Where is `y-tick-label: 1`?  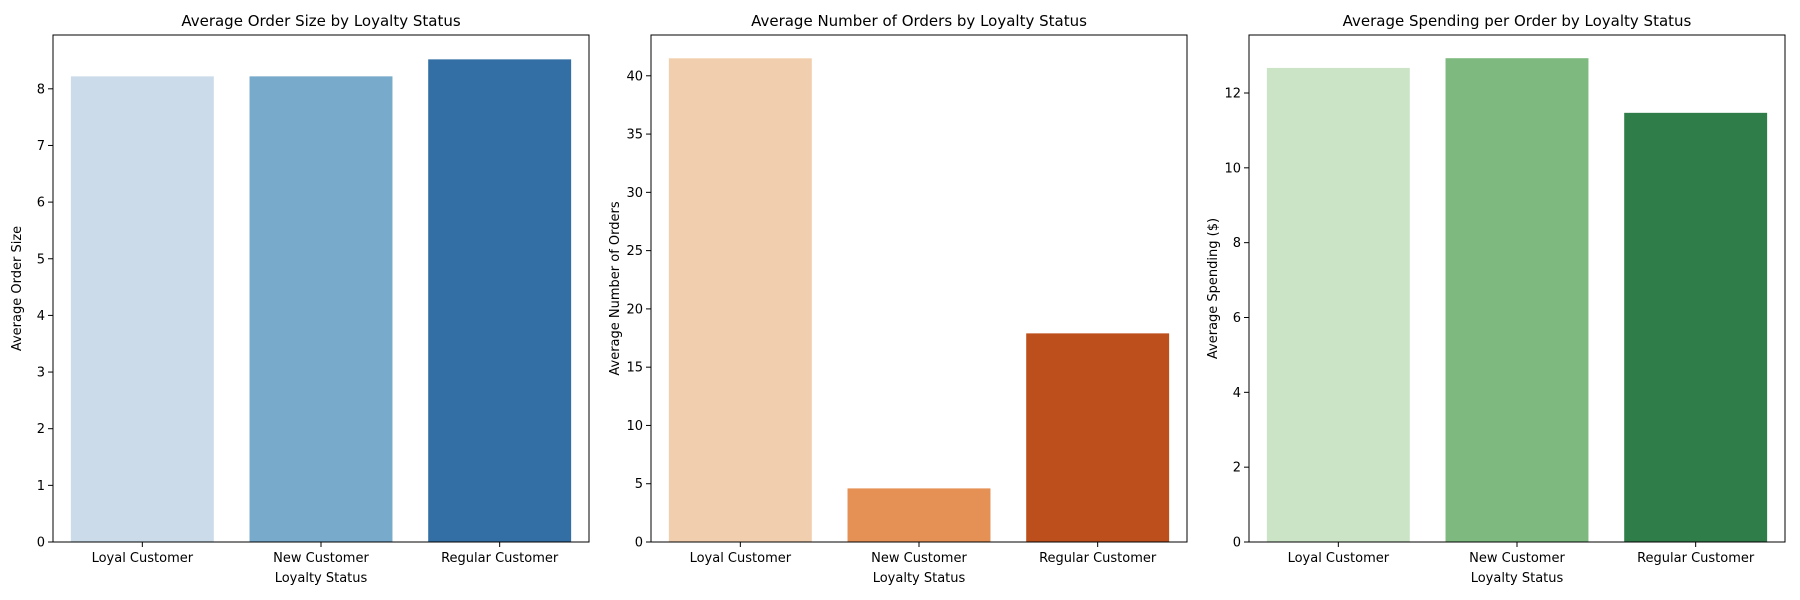 y-tick-label: 1 is located at coordinates (41, 486).